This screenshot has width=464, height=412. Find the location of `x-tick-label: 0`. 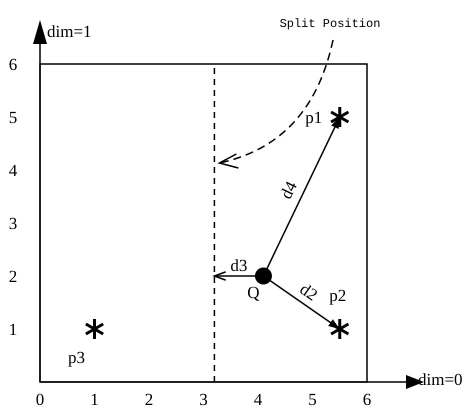

x-tick-label: 0 is located at coordinates (40, 399).